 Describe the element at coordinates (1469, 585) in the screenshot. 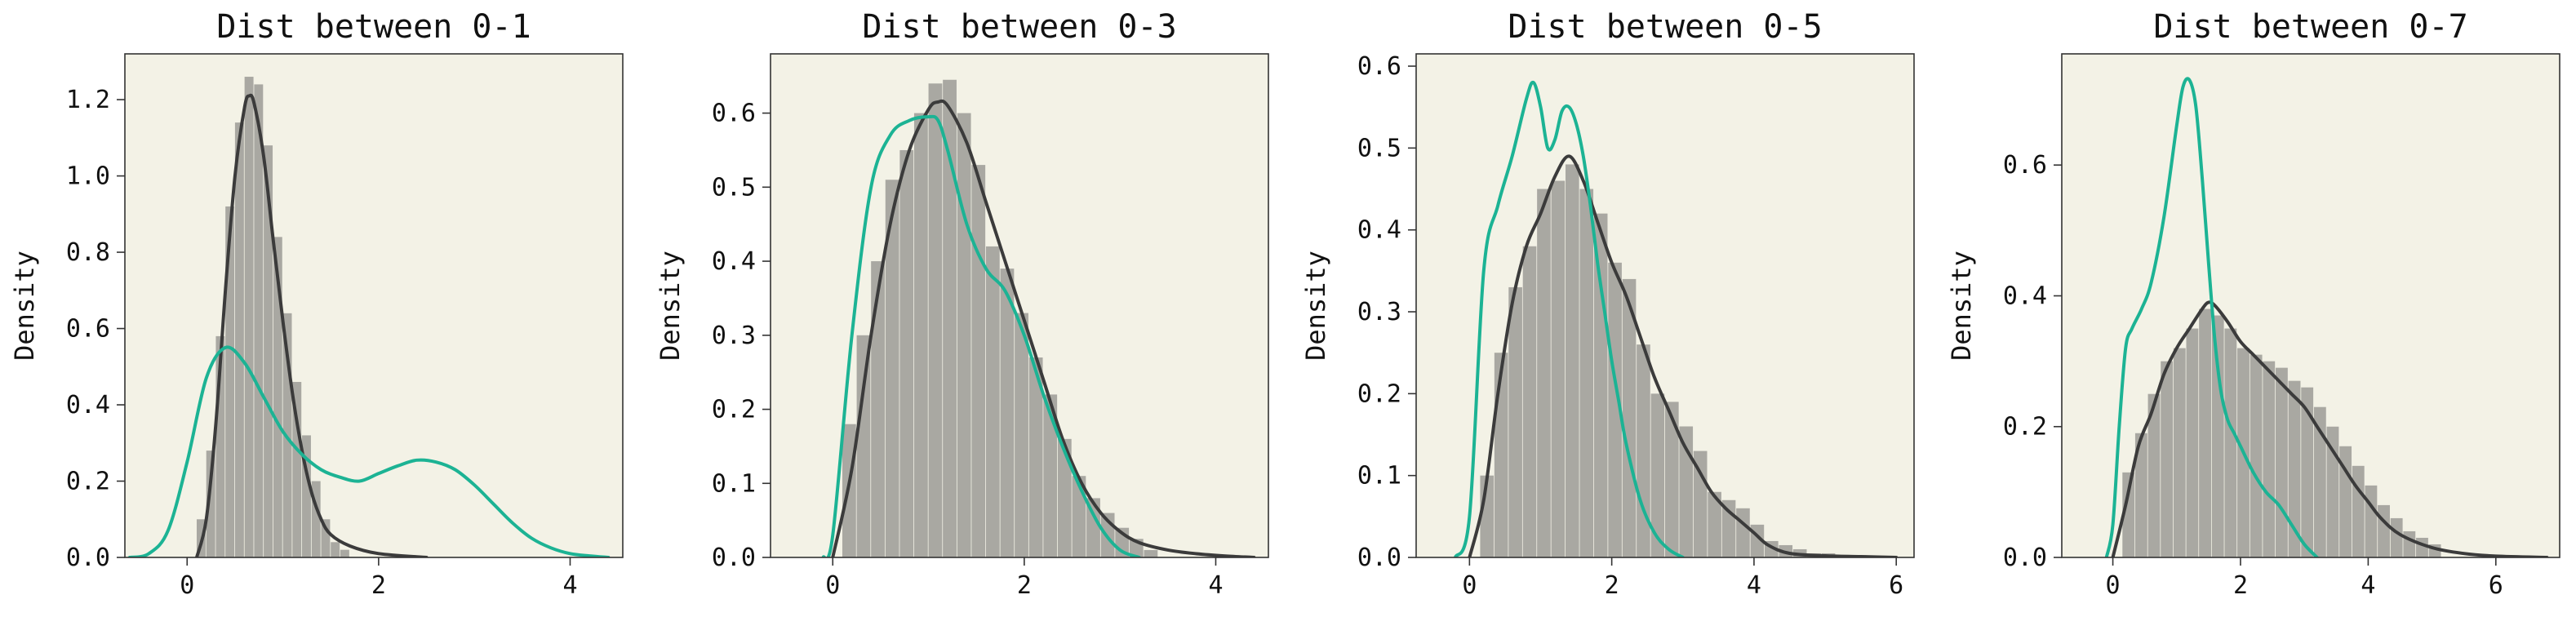

I see `x-tick-label: 0` at that location.